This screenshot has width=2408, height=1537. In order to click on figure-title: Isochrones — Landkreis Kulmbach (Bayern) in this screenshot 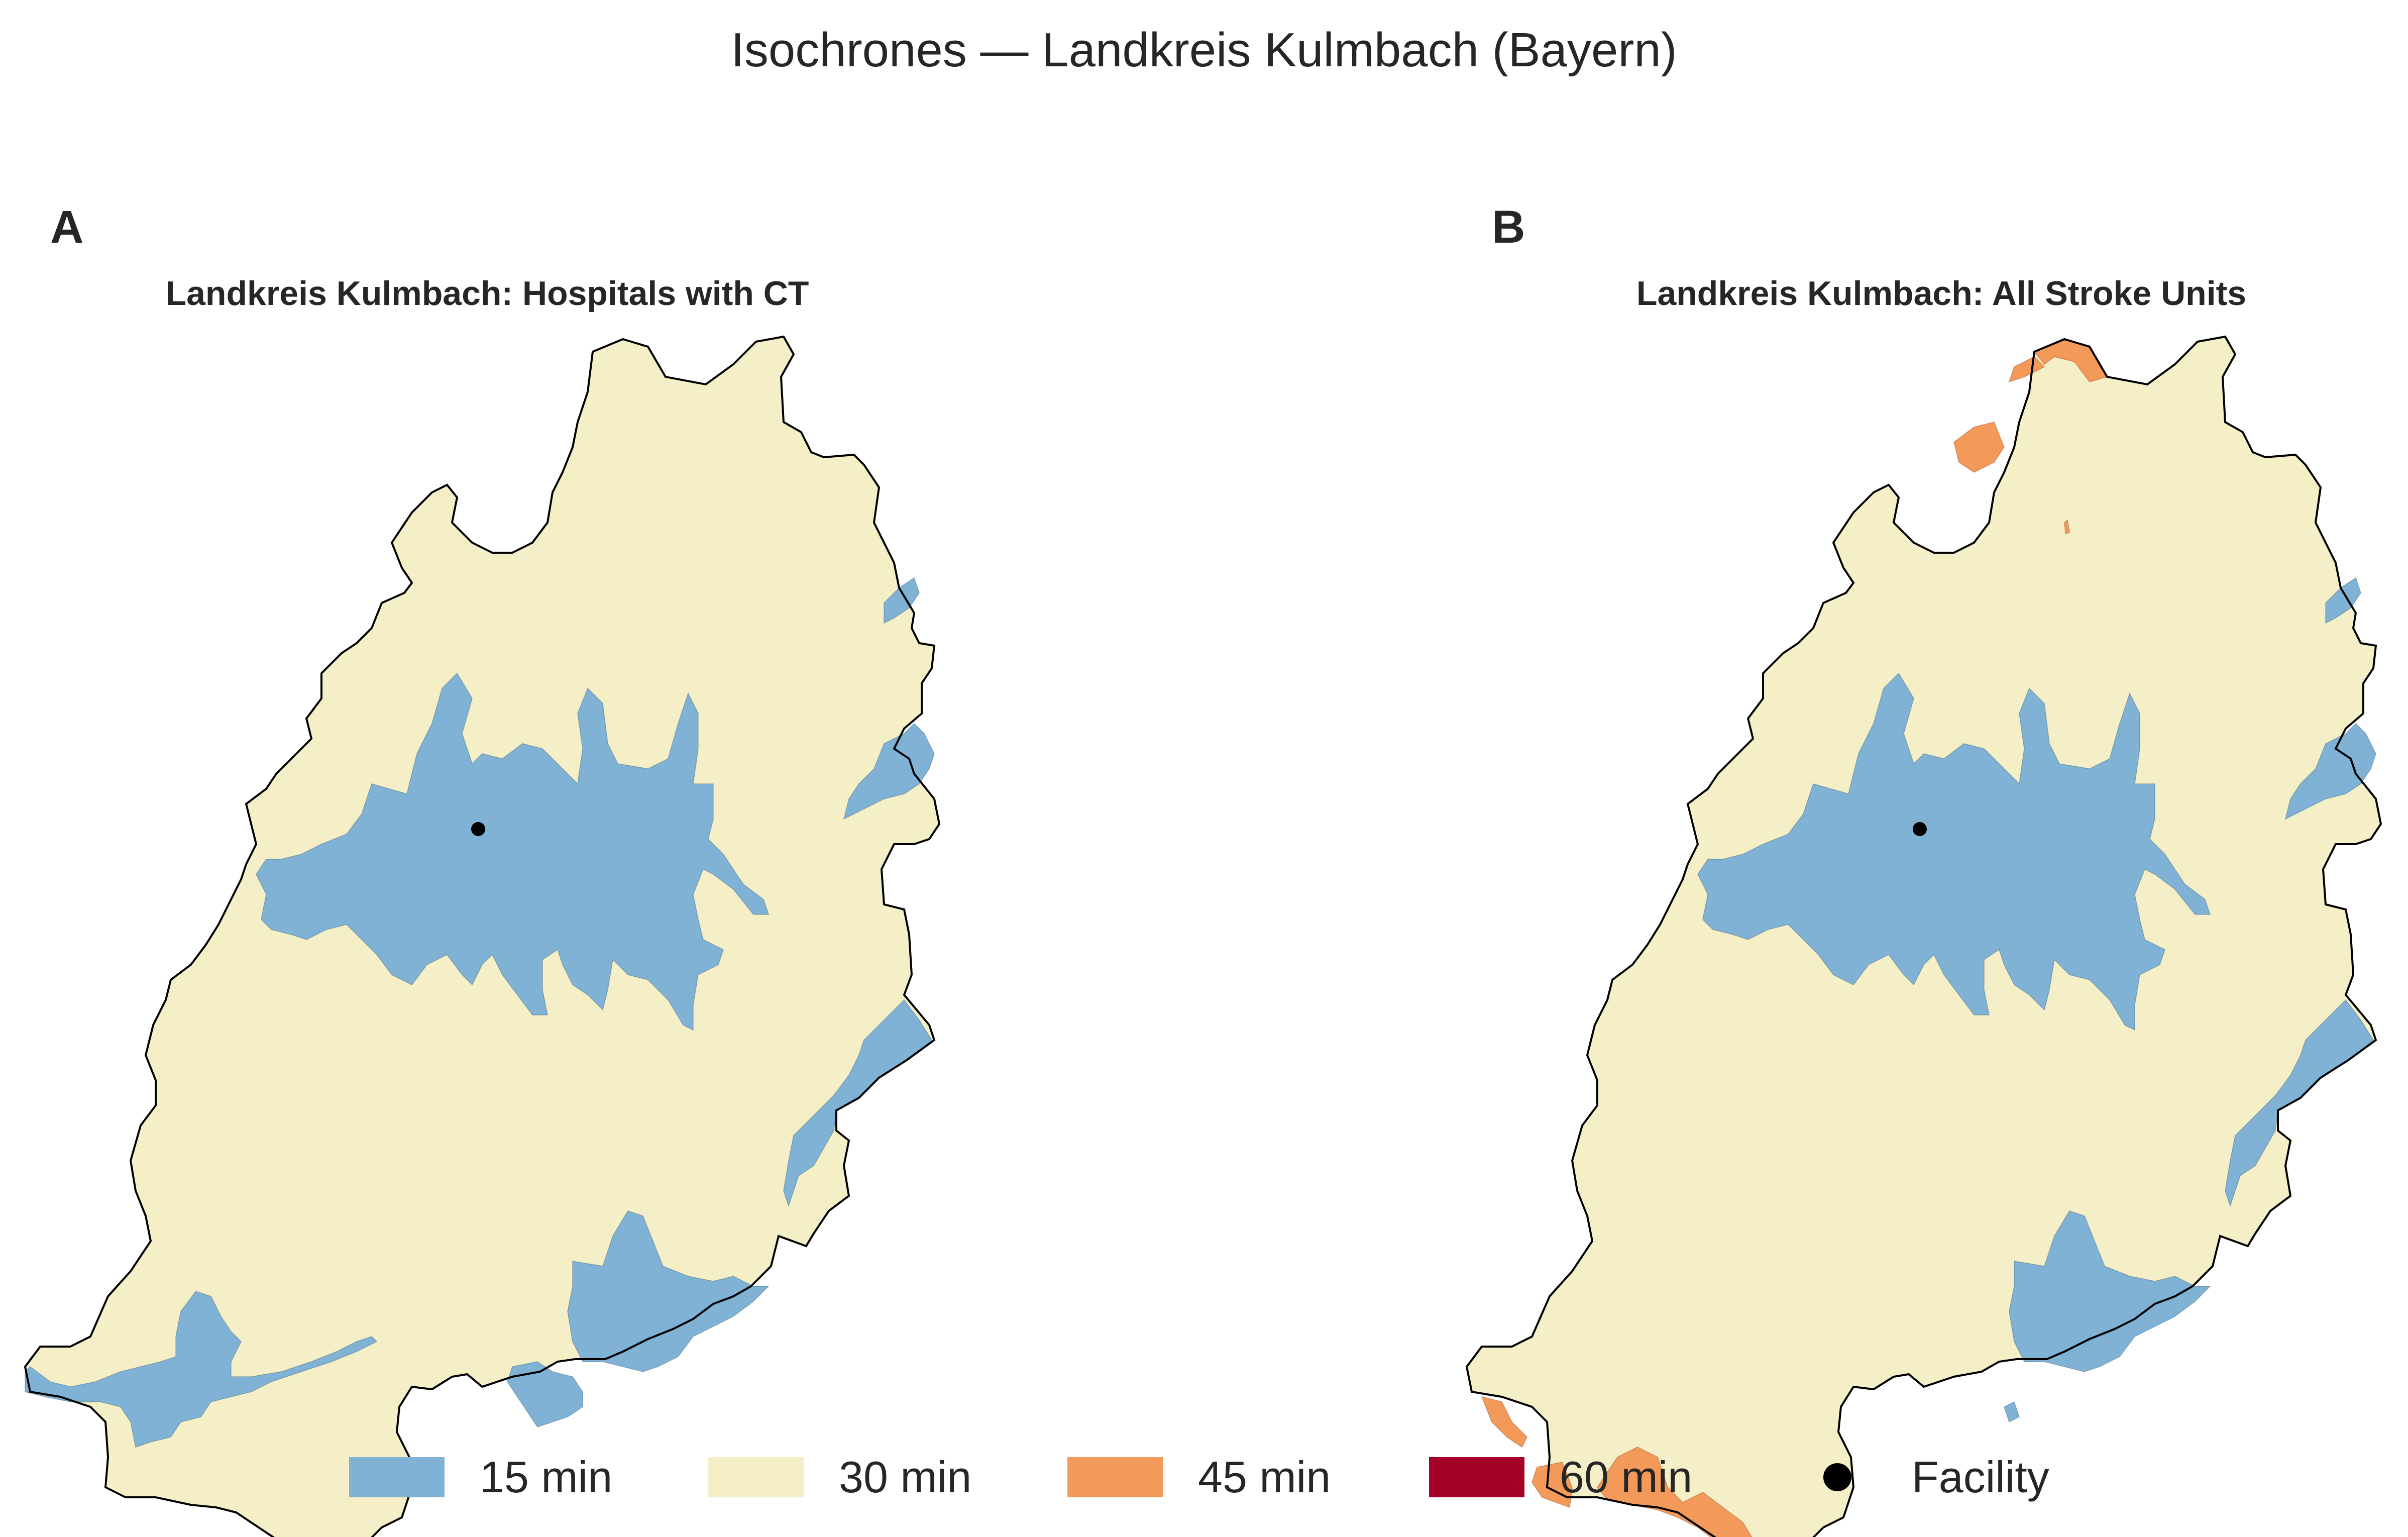, I will do `click(1204, 50)`.